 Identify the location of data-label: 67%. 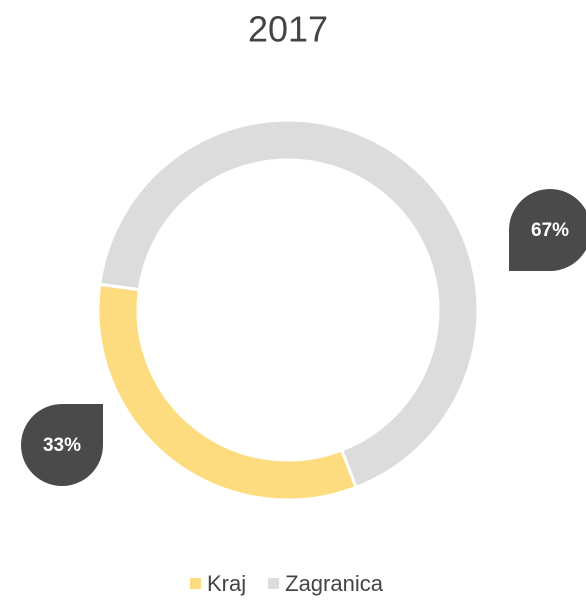
(550, 230).